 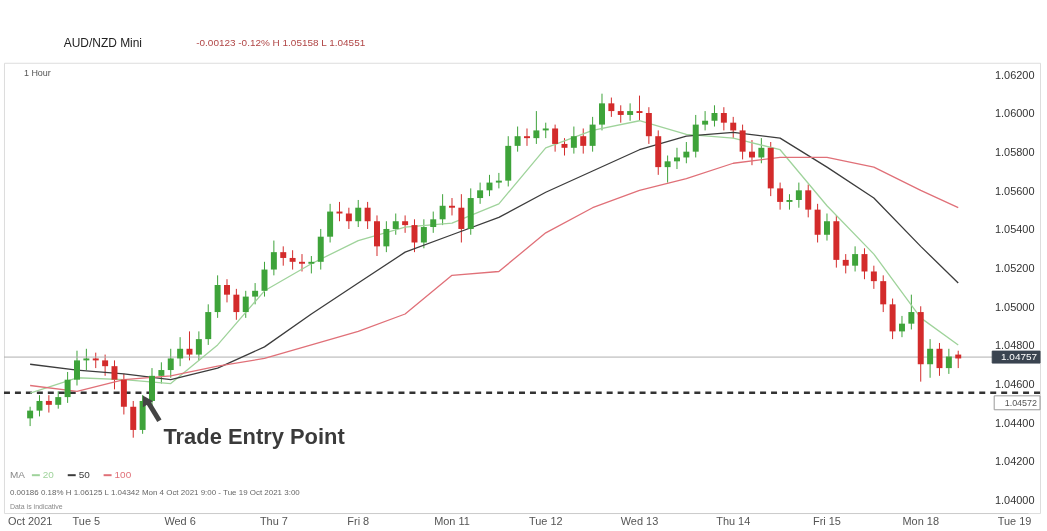 I want to click on y-tick-label: 1.04000, so click(x=1015, y=499).